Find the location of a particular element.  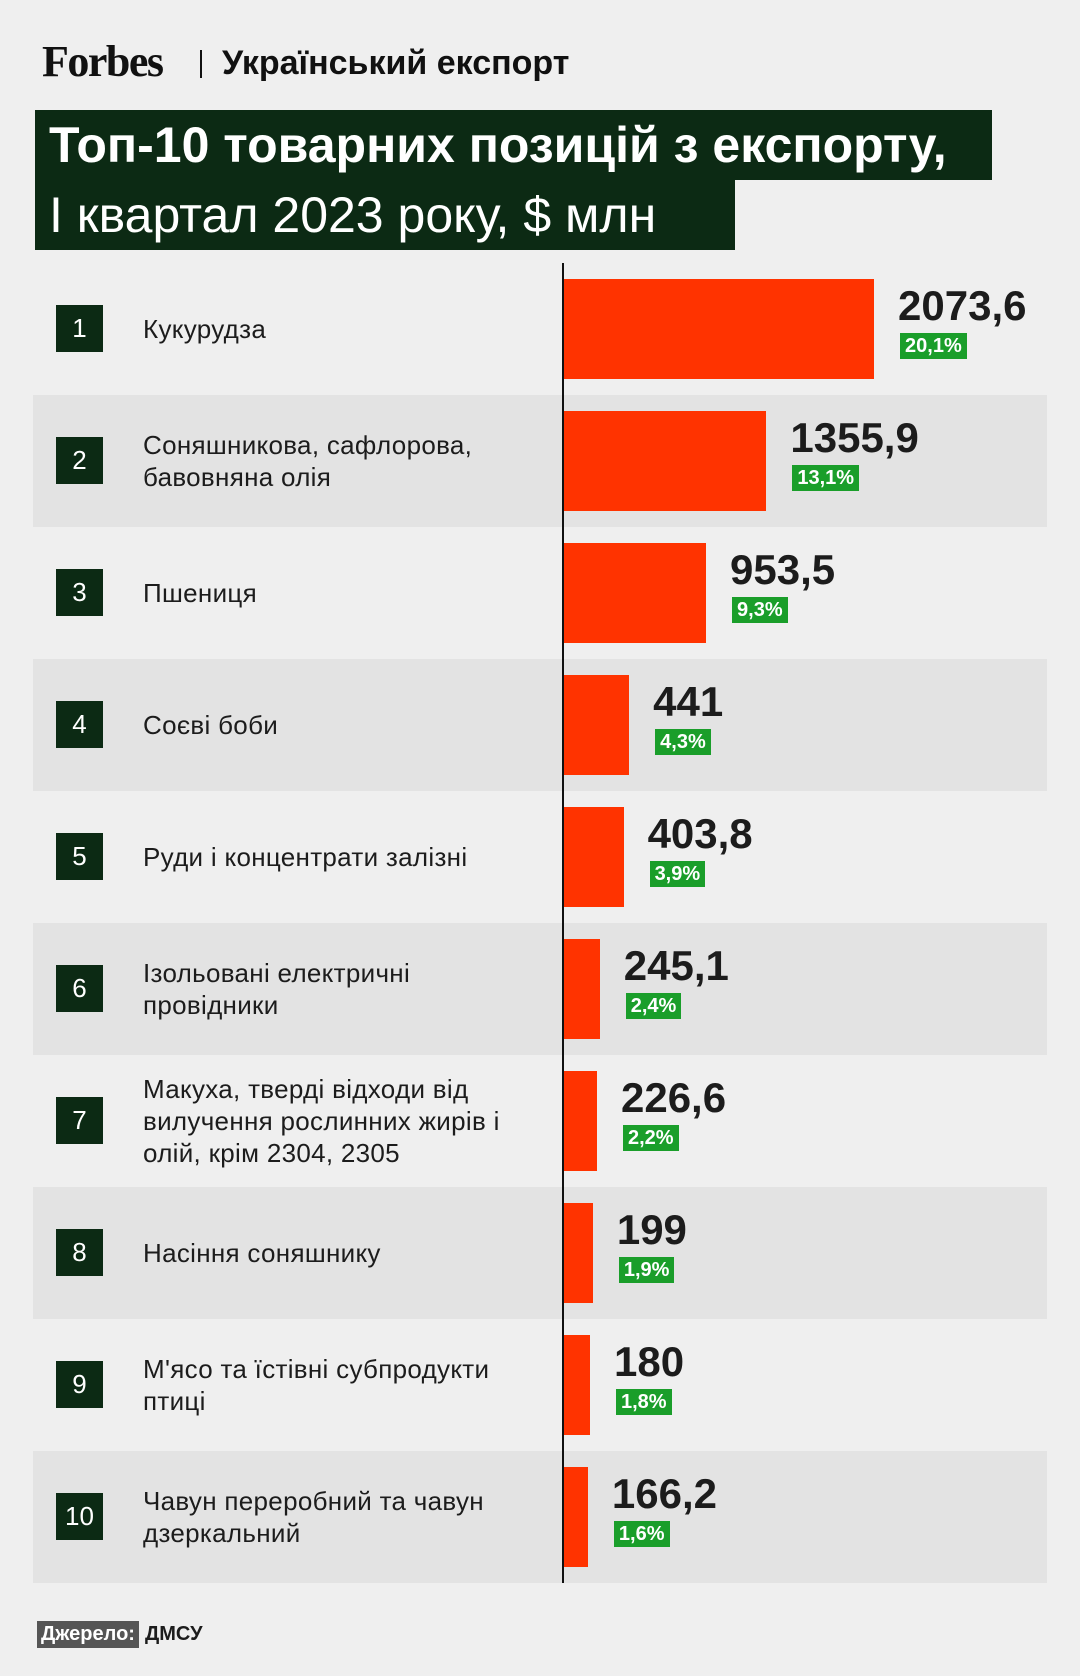

value-label: 199 is located at coordinates (651, 1229).